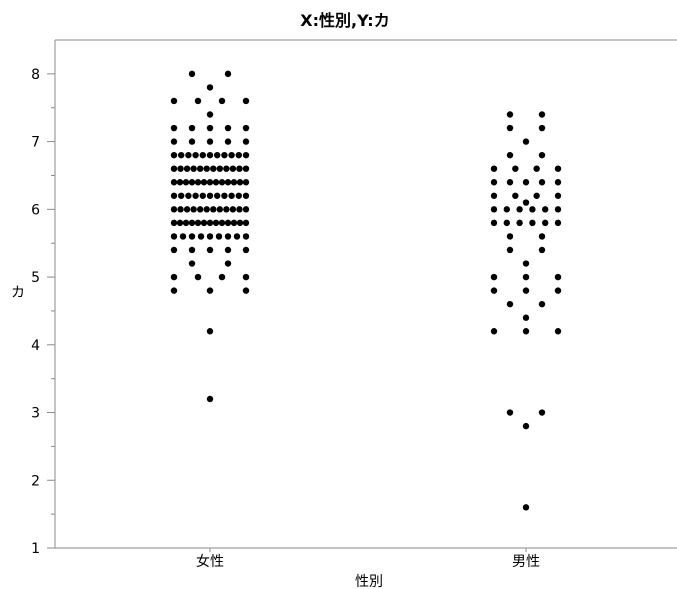 This screenshot has height=589, width=677. Describe the element at coordinates (35, 278) in the screenshot. I see `y-tick-label: 5` at that location.